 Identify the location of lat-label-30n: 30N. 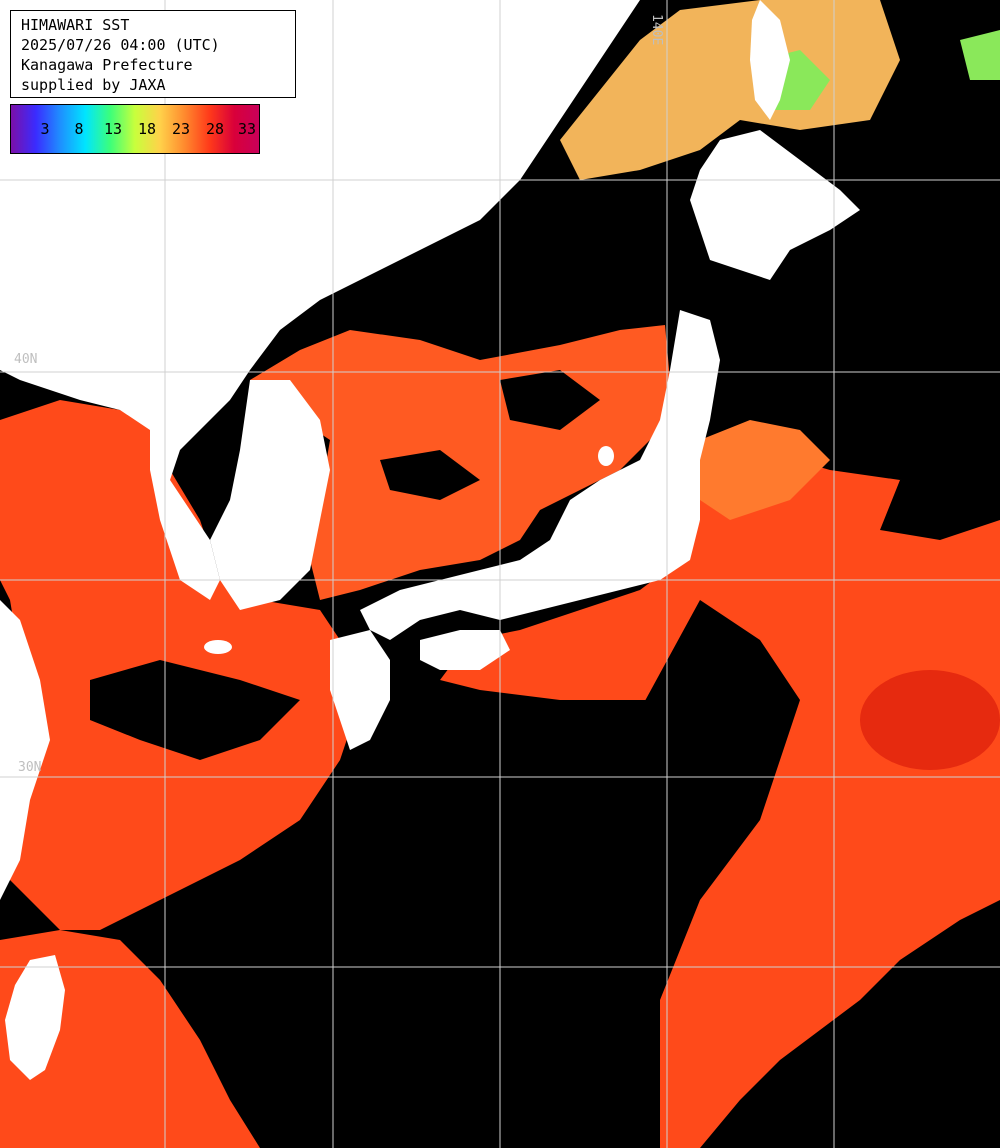
(30, 767).